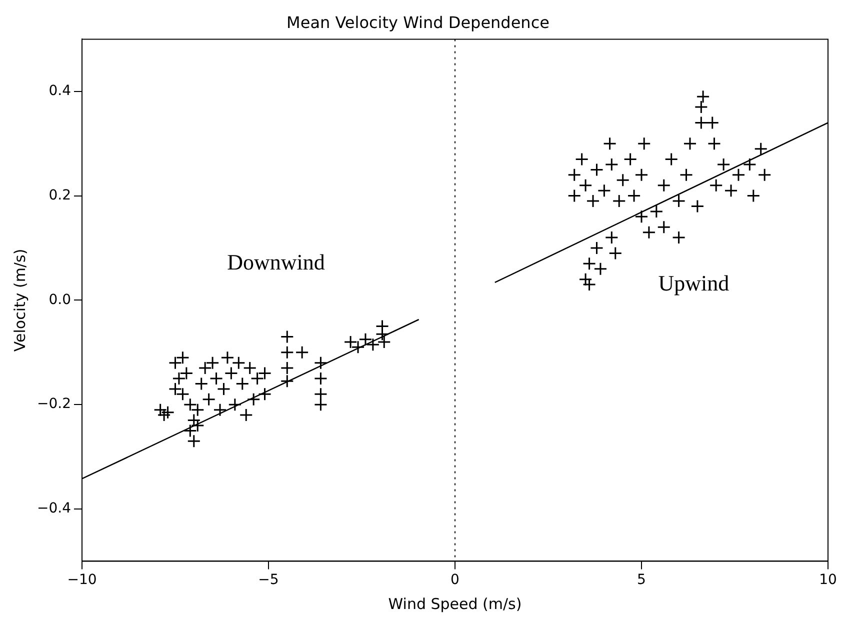 The width and height of the screenshot is (858, 628). Describe the element at coordinates (828, 580) in the screenshot. I see `x-tick-label: 10` at that location.